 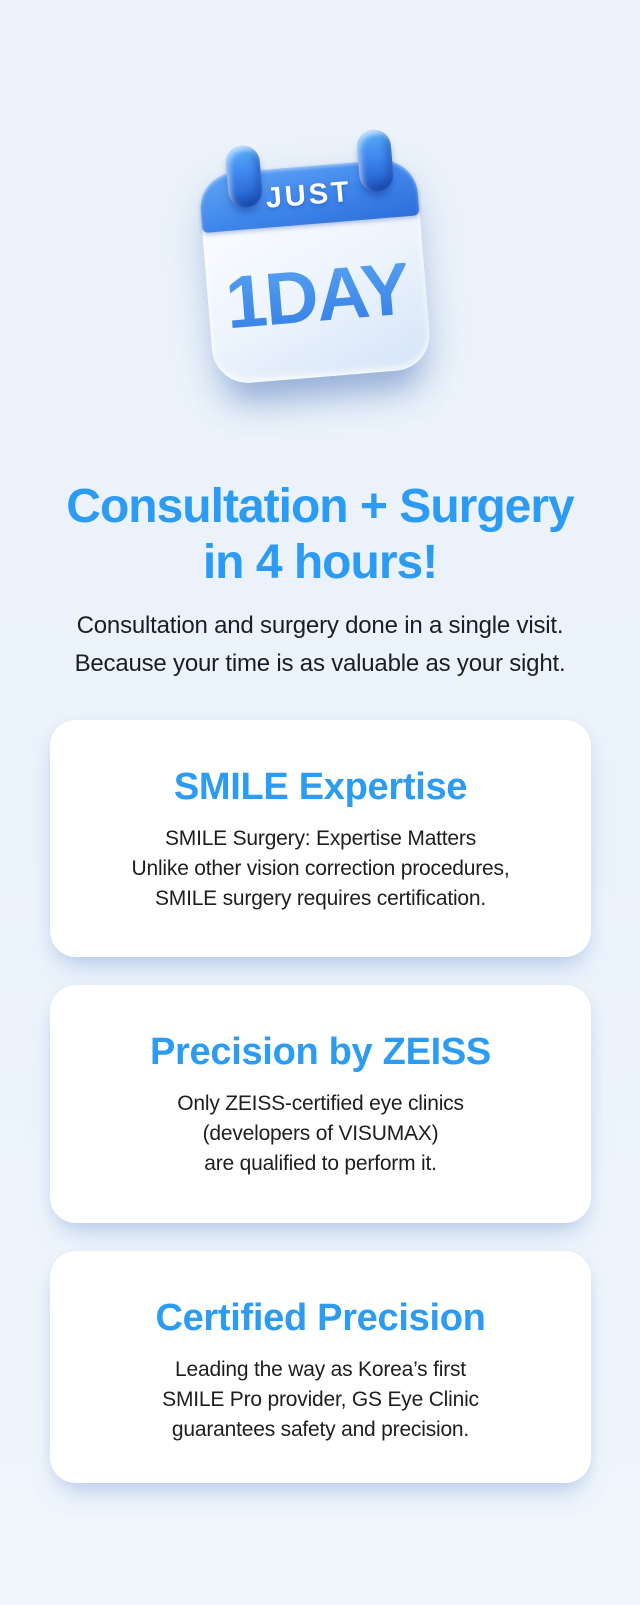 What do you see at coordinates (320, 506) in the screenshot?
I see `hero-title-line1: Consultation + Surgery` at bounding box center [320, 506].